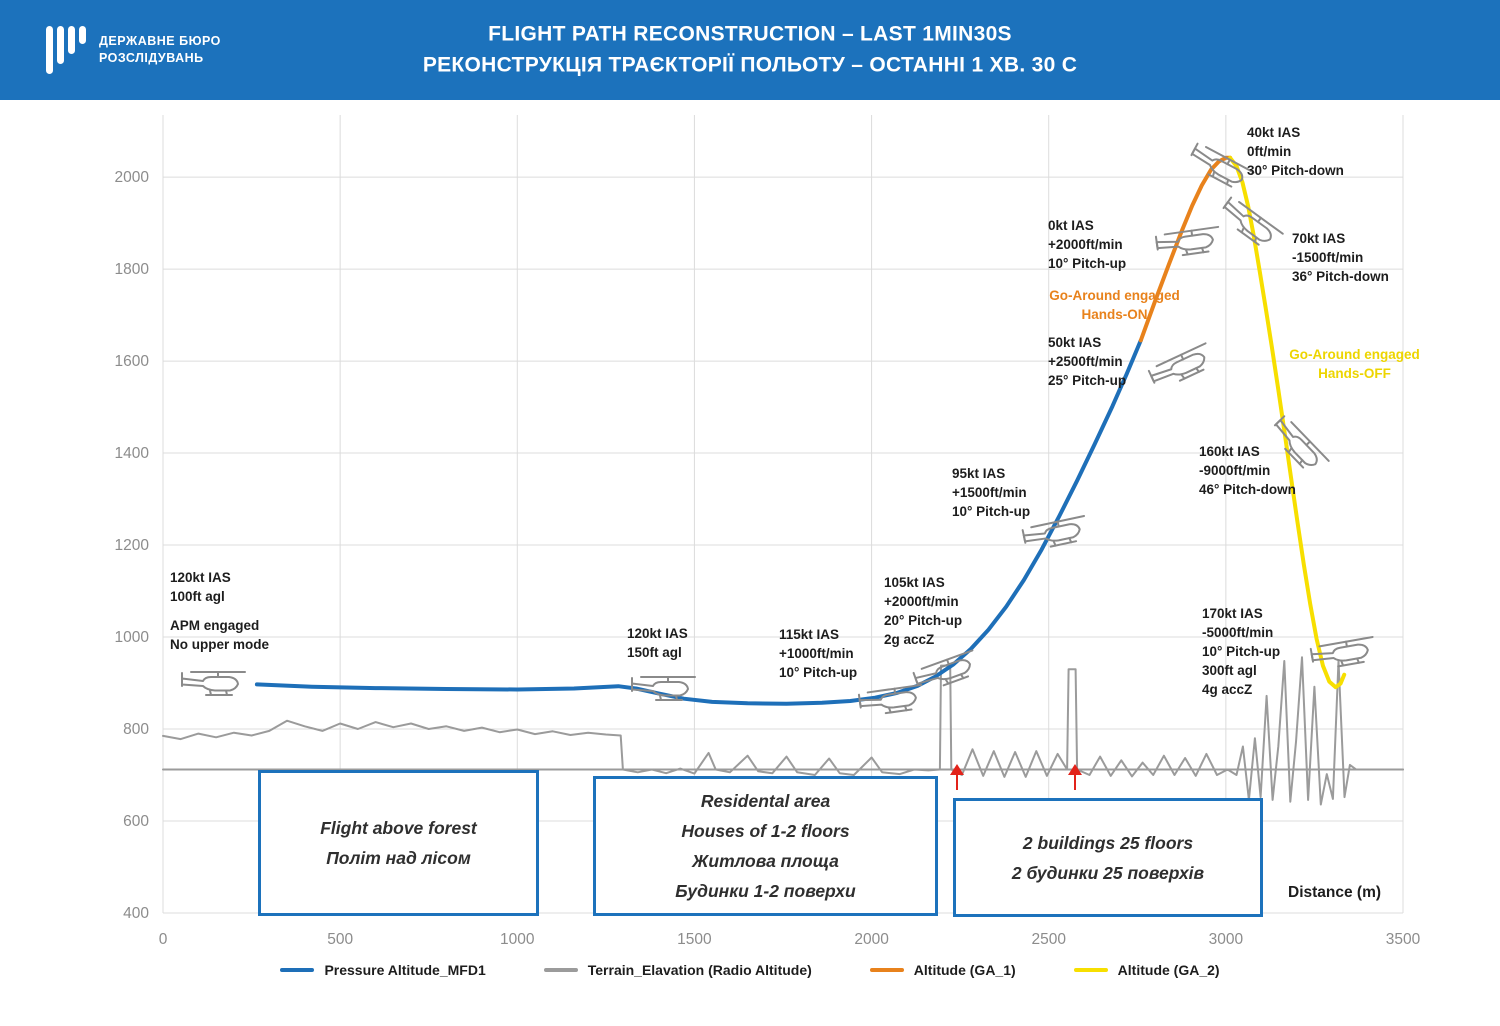  I want to click on x-tick-label: 1000, so click(517, 939).